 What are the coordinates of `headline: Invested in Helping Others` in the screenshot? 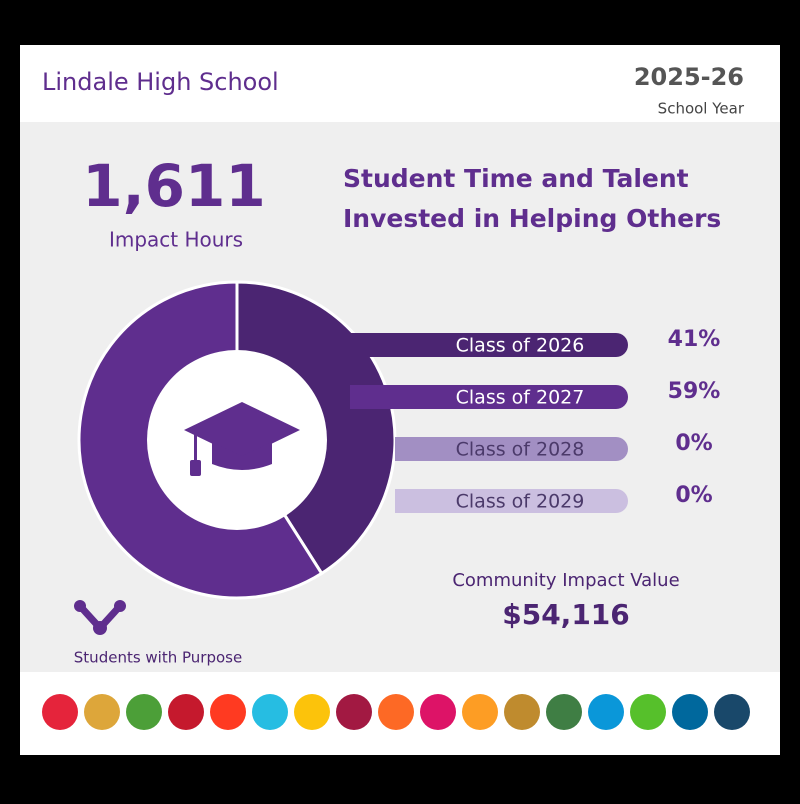 It's located at (532, 218).